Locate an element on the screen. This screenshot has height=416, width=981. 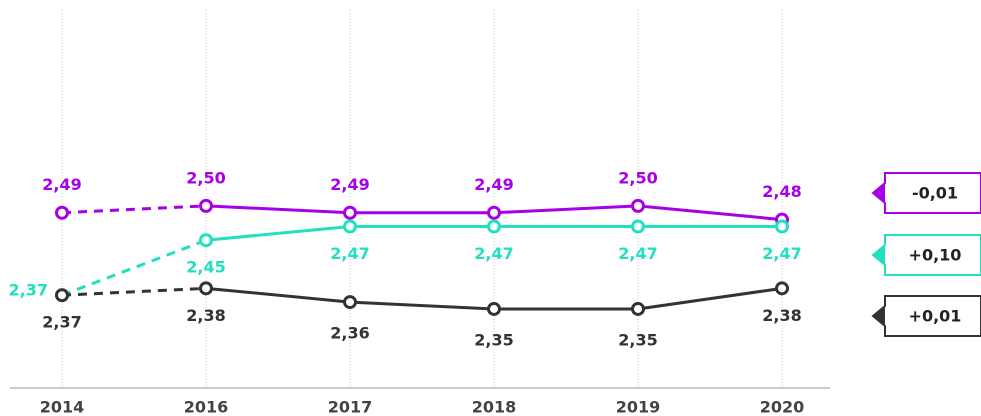
x-tick-label: 2016 is located at coordinates (206, 407).